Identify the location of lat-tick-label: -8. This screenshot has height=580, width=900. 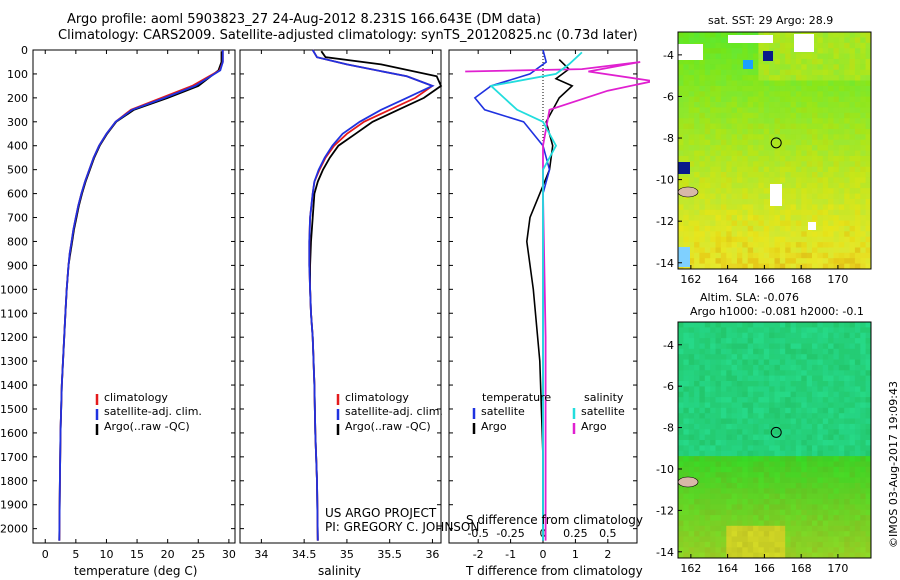
(668, 428).